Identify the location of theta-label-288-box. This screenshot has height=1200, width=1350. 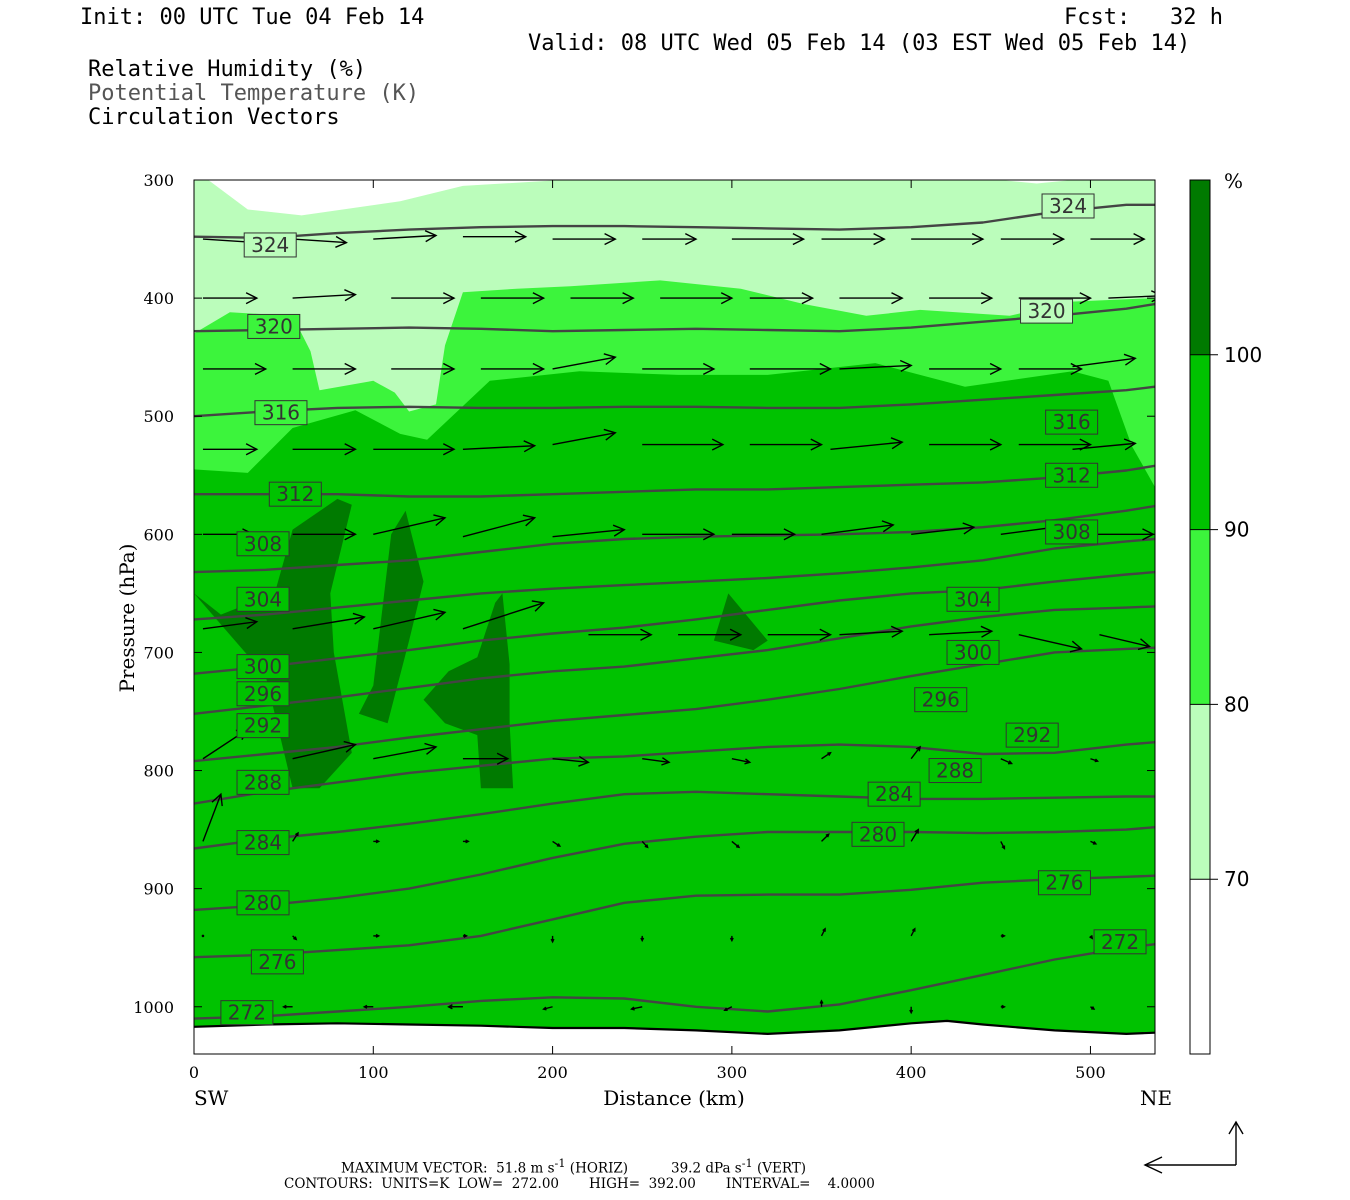
(263, 782).